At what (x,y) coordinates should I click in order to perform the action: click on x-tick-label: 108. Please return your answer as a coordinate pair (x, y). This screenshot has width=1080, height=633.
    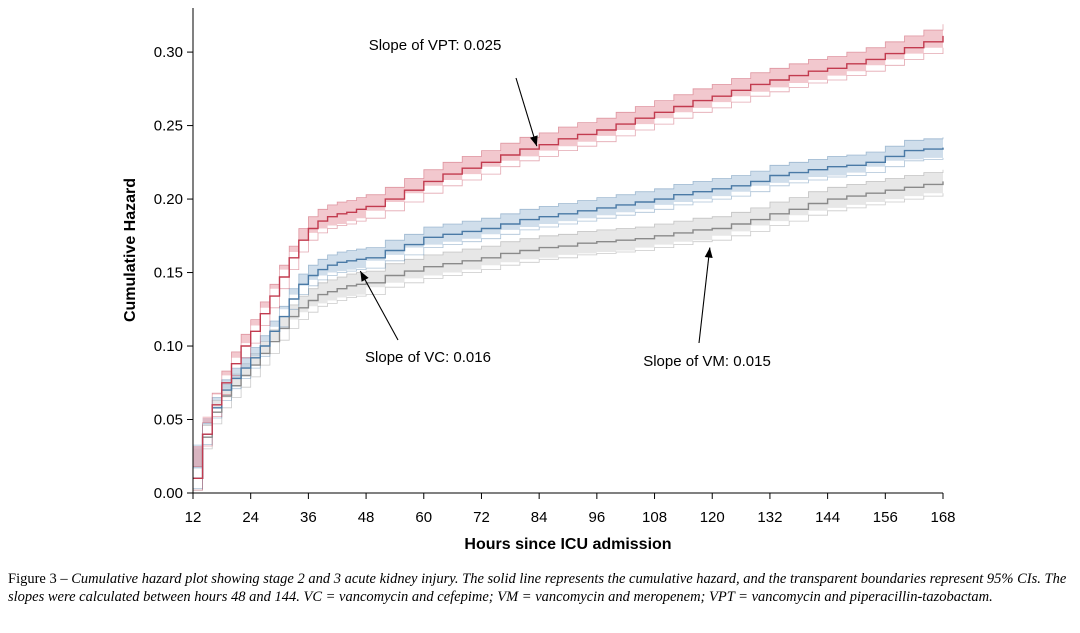
    Looking at the image, I should click on (654, 517).